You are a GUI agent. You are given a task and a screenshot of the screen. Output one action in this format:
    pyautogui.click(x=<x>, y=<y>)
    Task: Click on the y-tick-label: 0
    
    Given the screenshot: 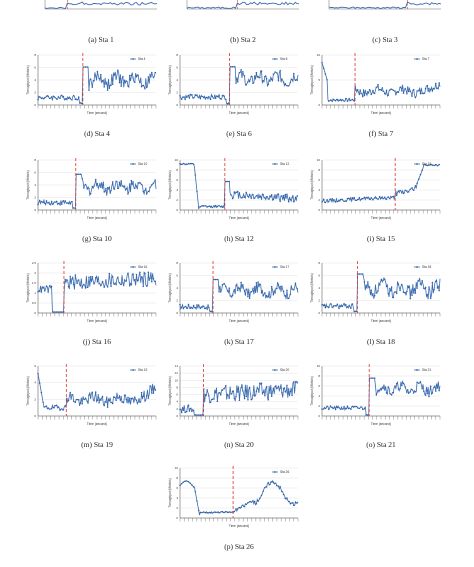 What is the action you would take?
    pyautogui.click(x=35, y=105)
    